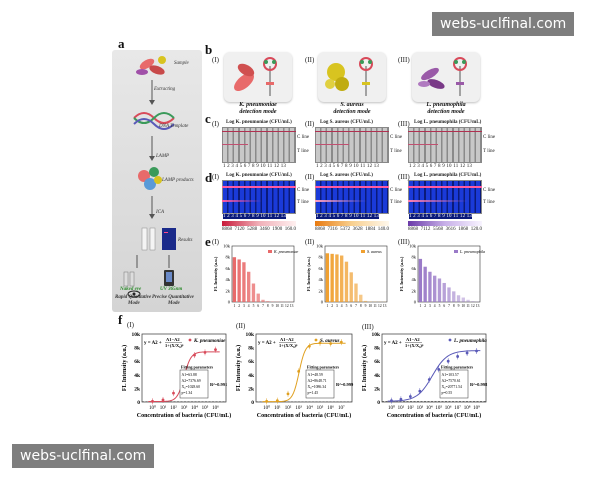 The height and width of the screenshot is (480, 600). What do you see at coordinates (420, 408) in the screenshot?
I see `f-xtick: 10³` at bounding box center [420, 408].